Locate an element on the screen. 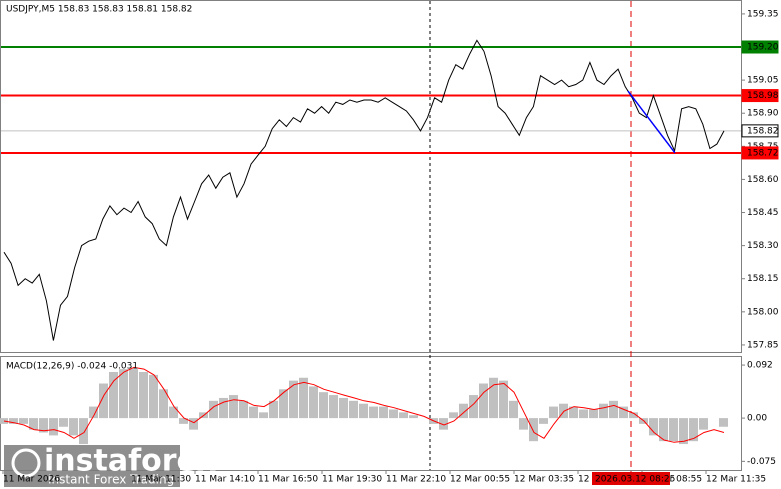 This screenshot has height=489, width=781. y-tick-label: 159.05 is located at coordinates (763, 81).